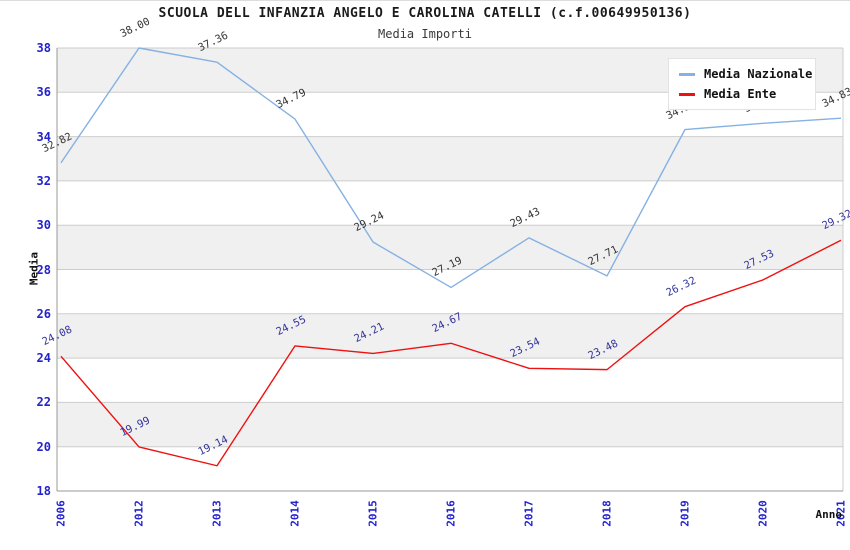 This screenshot has height=550, width=850. Describe the element at coordinates (61, 513) in the screenshot. I see `x-tick-label: 2006` at that location.